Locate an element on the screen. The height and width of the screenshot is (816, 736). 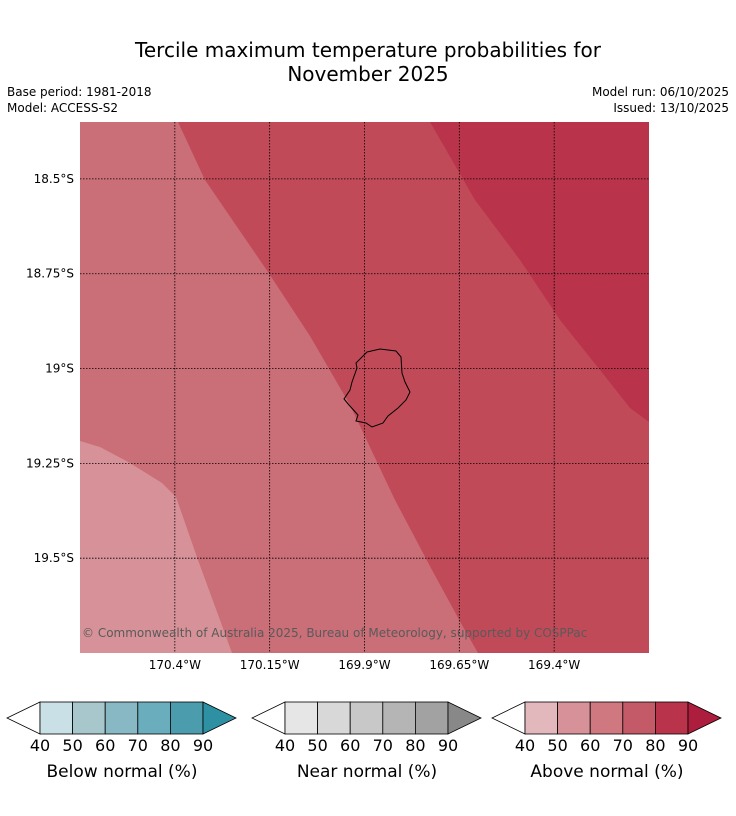
base-period: Base period: 1981-2018 is located at coordinates (79, 92).